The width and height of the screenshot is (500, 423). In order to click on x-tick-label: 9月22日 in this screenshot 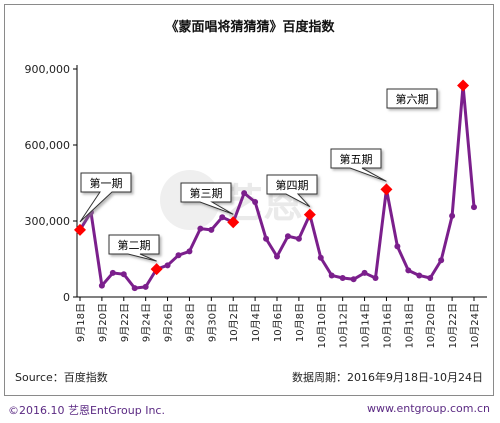, I will do `click(125, 322)`.